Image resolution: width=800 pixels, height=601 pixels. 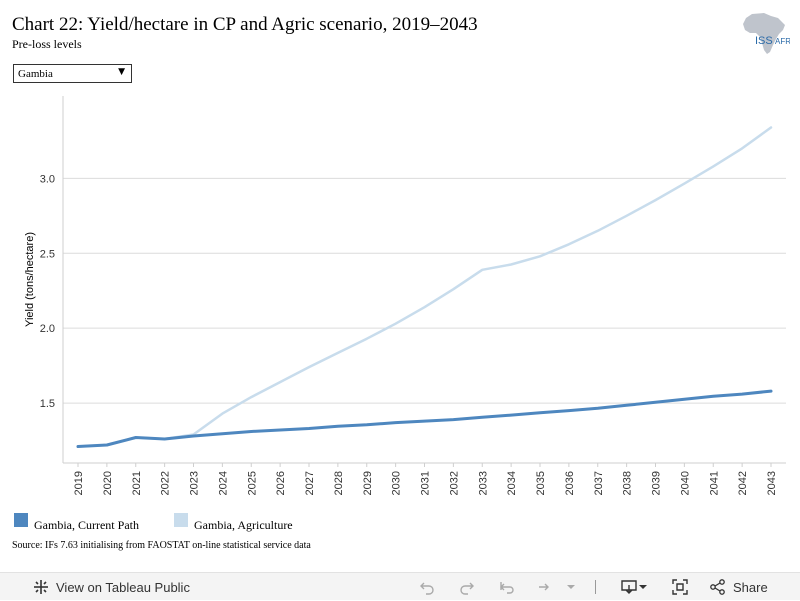 I want to click on x-tick-label-2036: 2036, so click(x=570, y=483).